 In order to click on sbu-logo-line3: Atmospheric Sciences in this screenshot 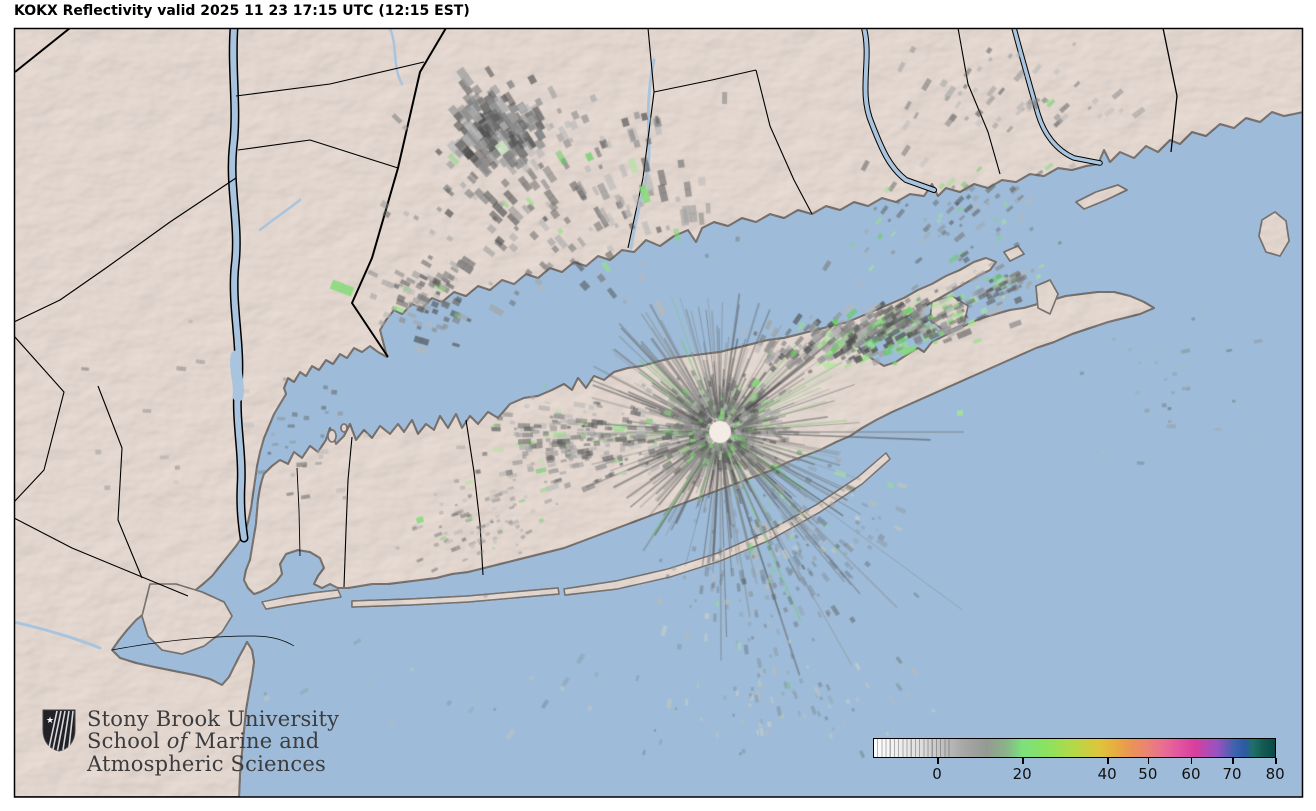, I will do `click(206, 763)`.